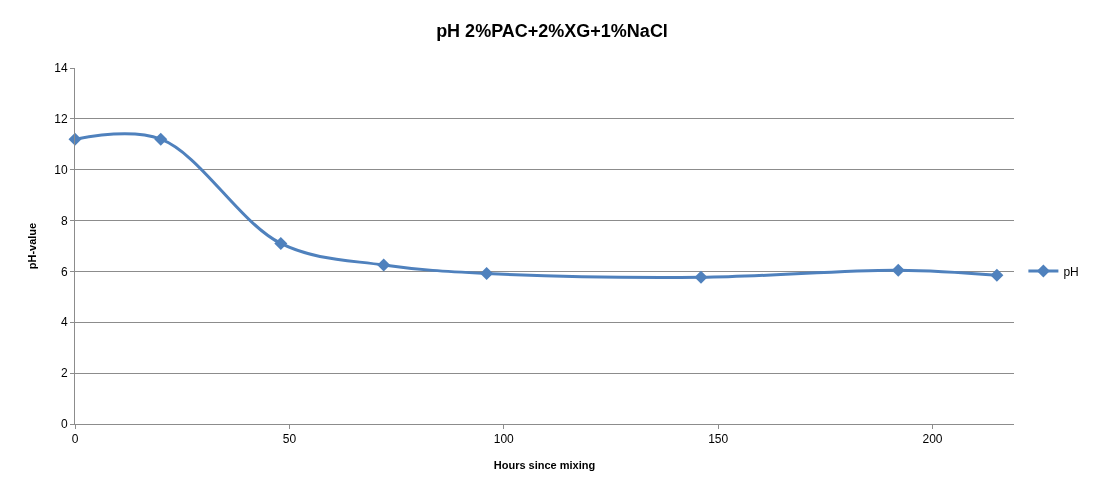  I want to click on y-tick-label: 6, so click(64, 271).